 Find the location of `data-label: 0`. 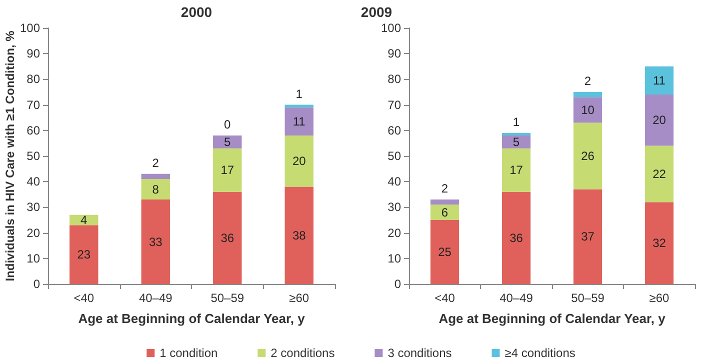

data-label: 0 is located at coordinates (228, 125).